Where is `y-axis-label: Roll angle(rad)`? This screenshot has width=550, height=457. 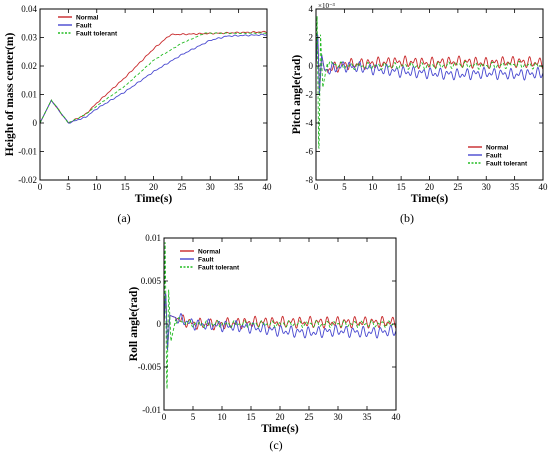
y-axis-label: Roll angle(rad) is located at coordinates (134, 324).